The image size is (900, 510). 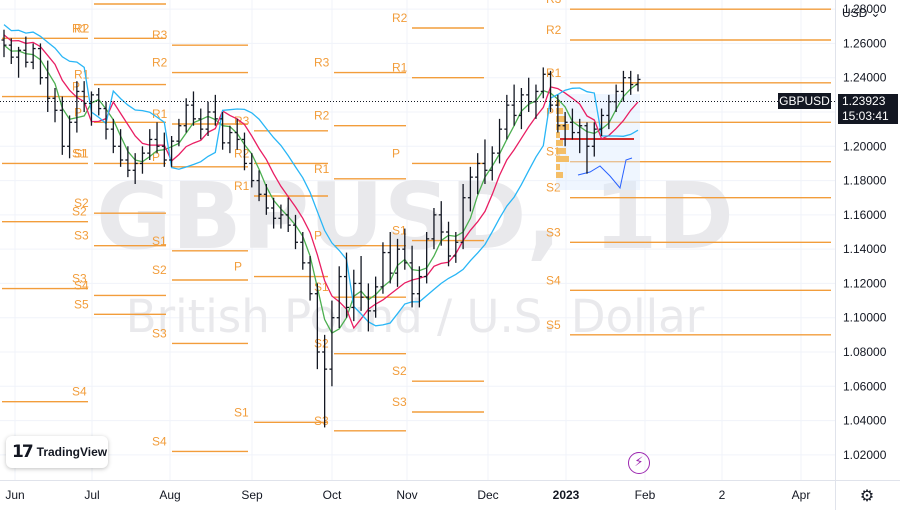 I want to click on pivot-label-0-1: R1, so click(x=80, y=28).